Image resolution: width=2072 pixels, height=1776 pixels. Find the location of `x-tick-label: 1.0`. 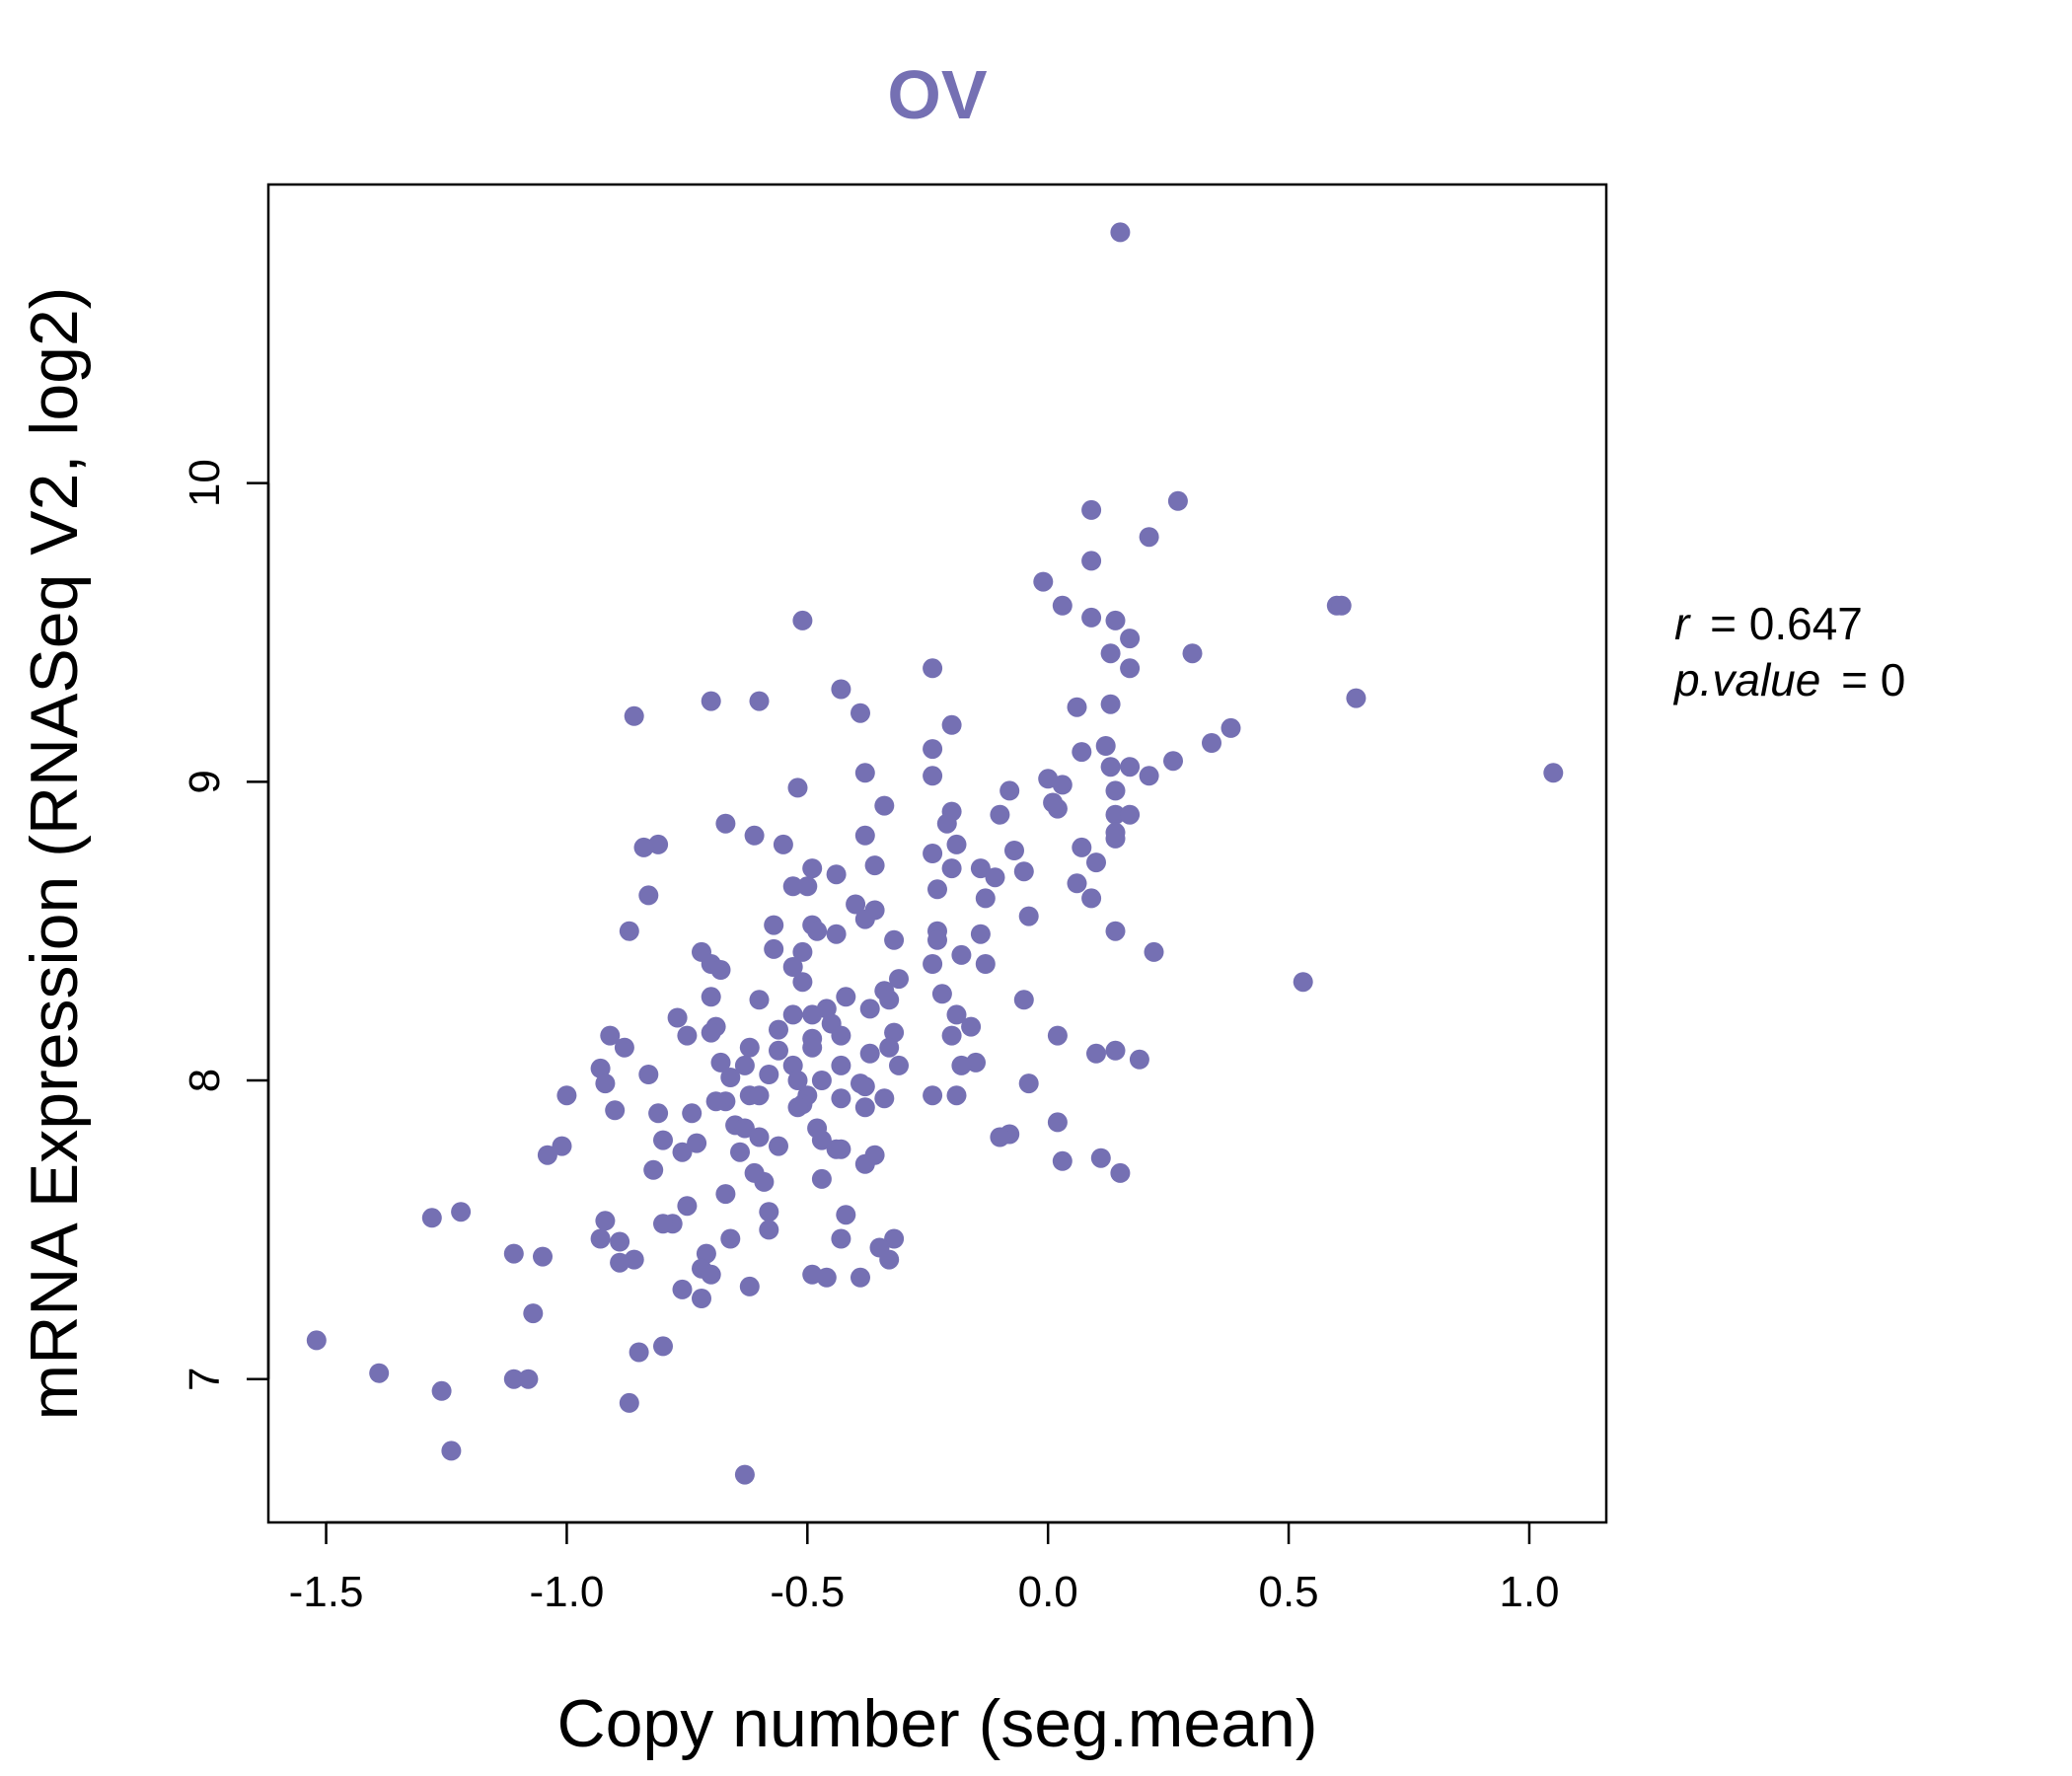

x-tick-label: 1.0 is located at coordinates (1529, 1592).